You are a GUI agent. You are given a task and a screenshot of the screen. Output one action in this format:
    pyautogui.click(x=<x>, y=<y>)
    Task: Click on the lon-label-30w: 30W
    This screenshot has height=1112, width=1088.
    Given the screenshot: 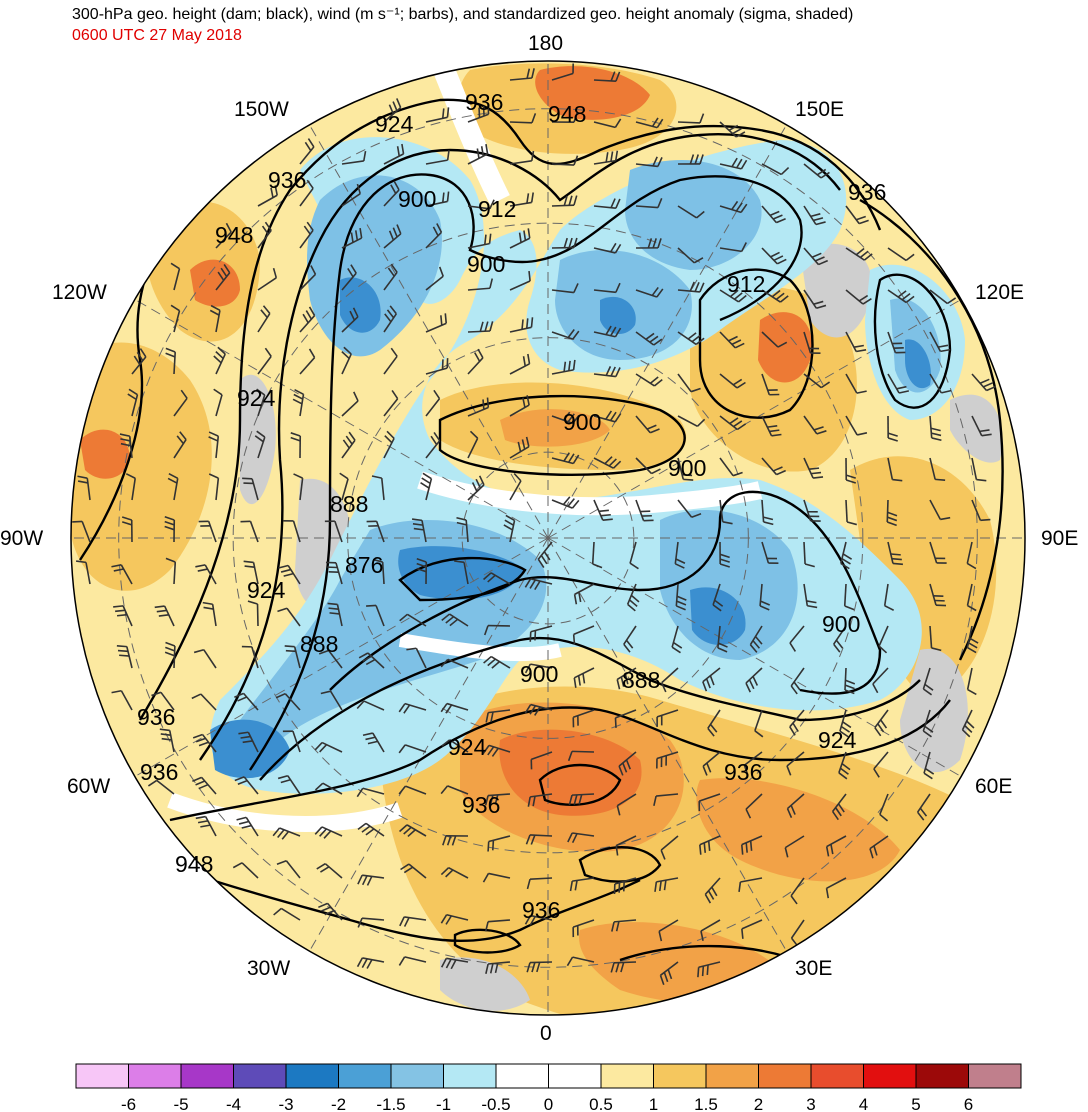 What is the action you would take?
    pyautogui.click(x=268, y=968)
    